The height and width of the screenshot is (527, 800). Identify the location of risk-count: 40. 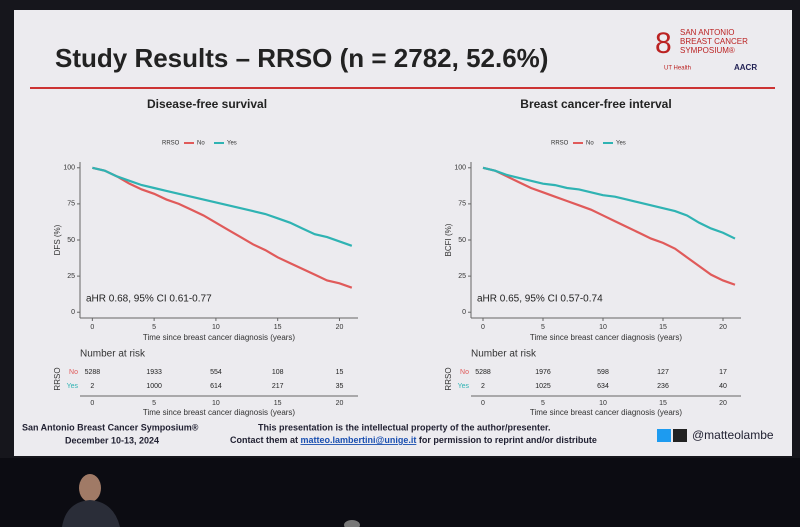
(723, 386).